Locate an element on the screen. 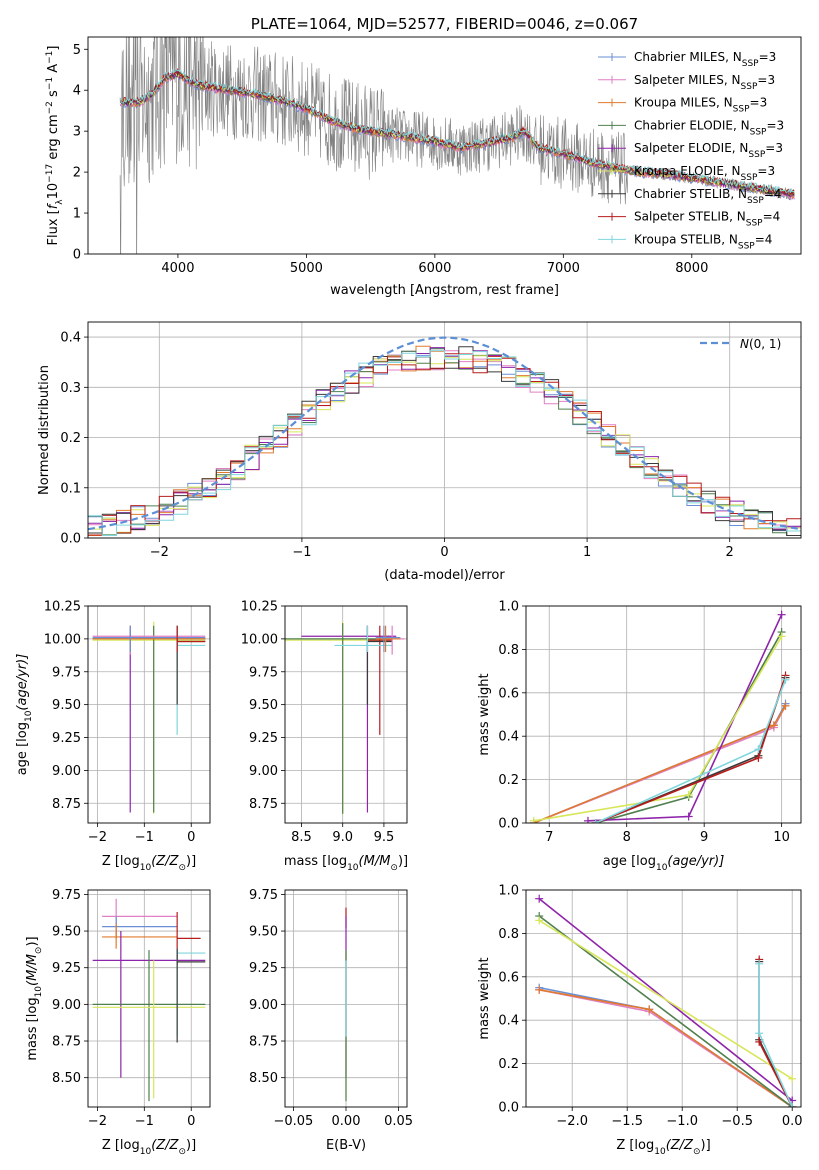 The image size is (819, 1170). label-part: −1 is located at coordinates (50, 57).